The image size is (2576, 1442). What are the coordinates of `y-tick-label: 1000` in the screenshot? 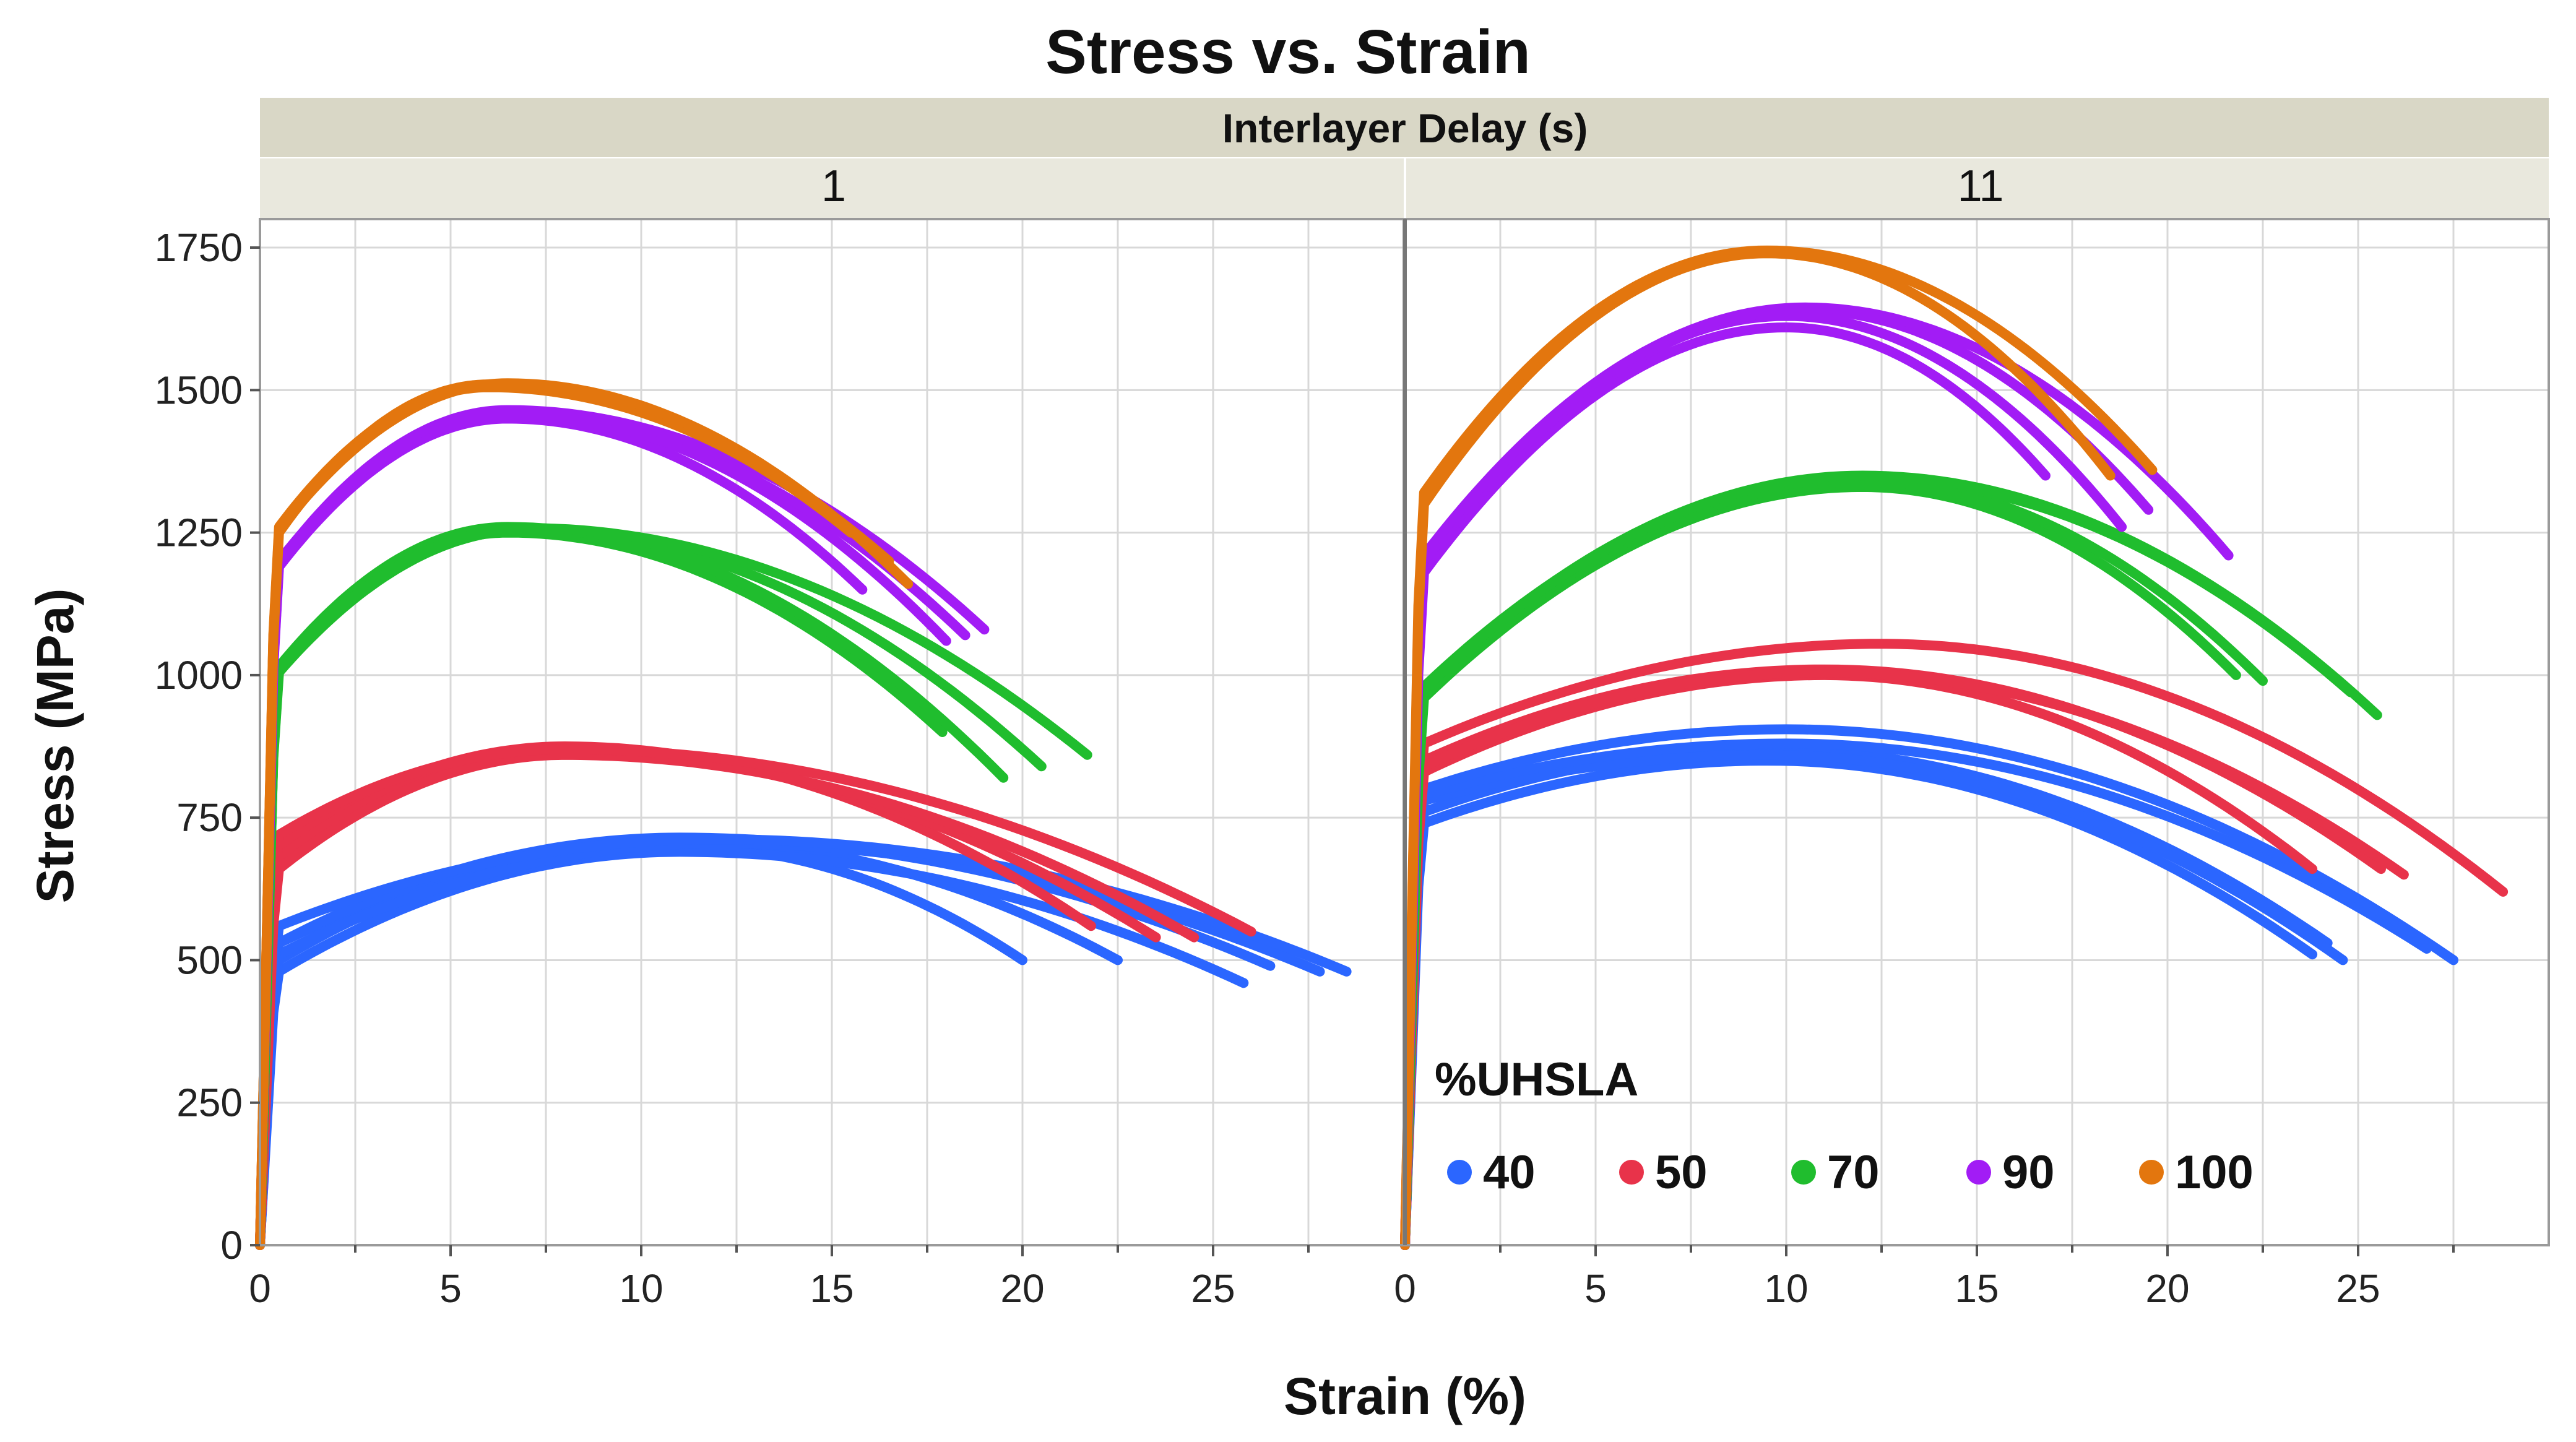 It's located at (199, 675).